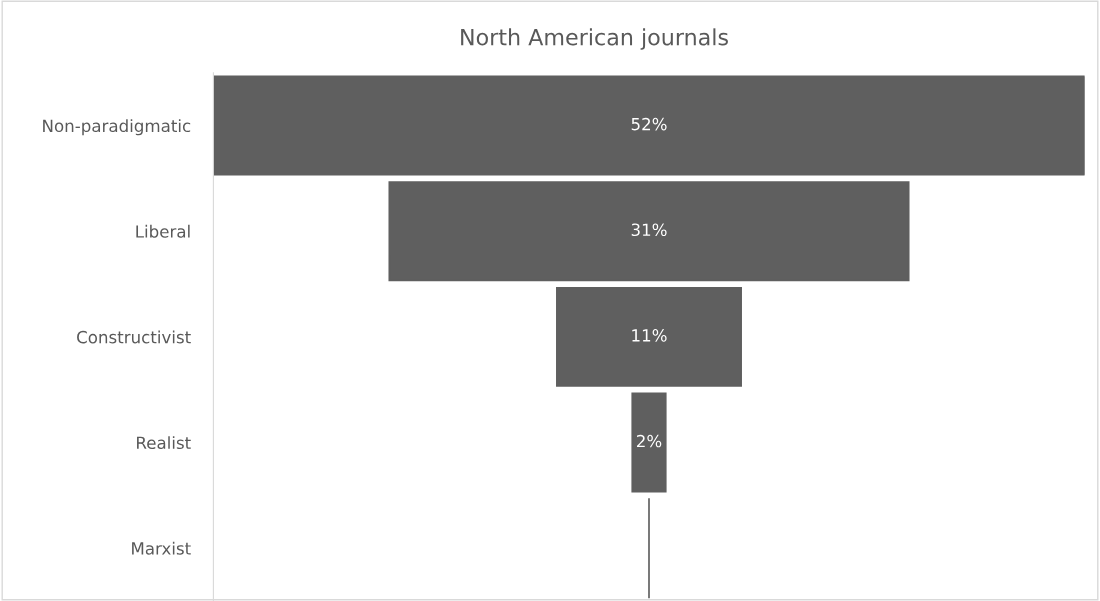 This screenshot has height=601, width=1100. What do you see at coordinates (164, 443) in the screenshot?
I see `category-label: Realist` at bounding box center [164, 443].